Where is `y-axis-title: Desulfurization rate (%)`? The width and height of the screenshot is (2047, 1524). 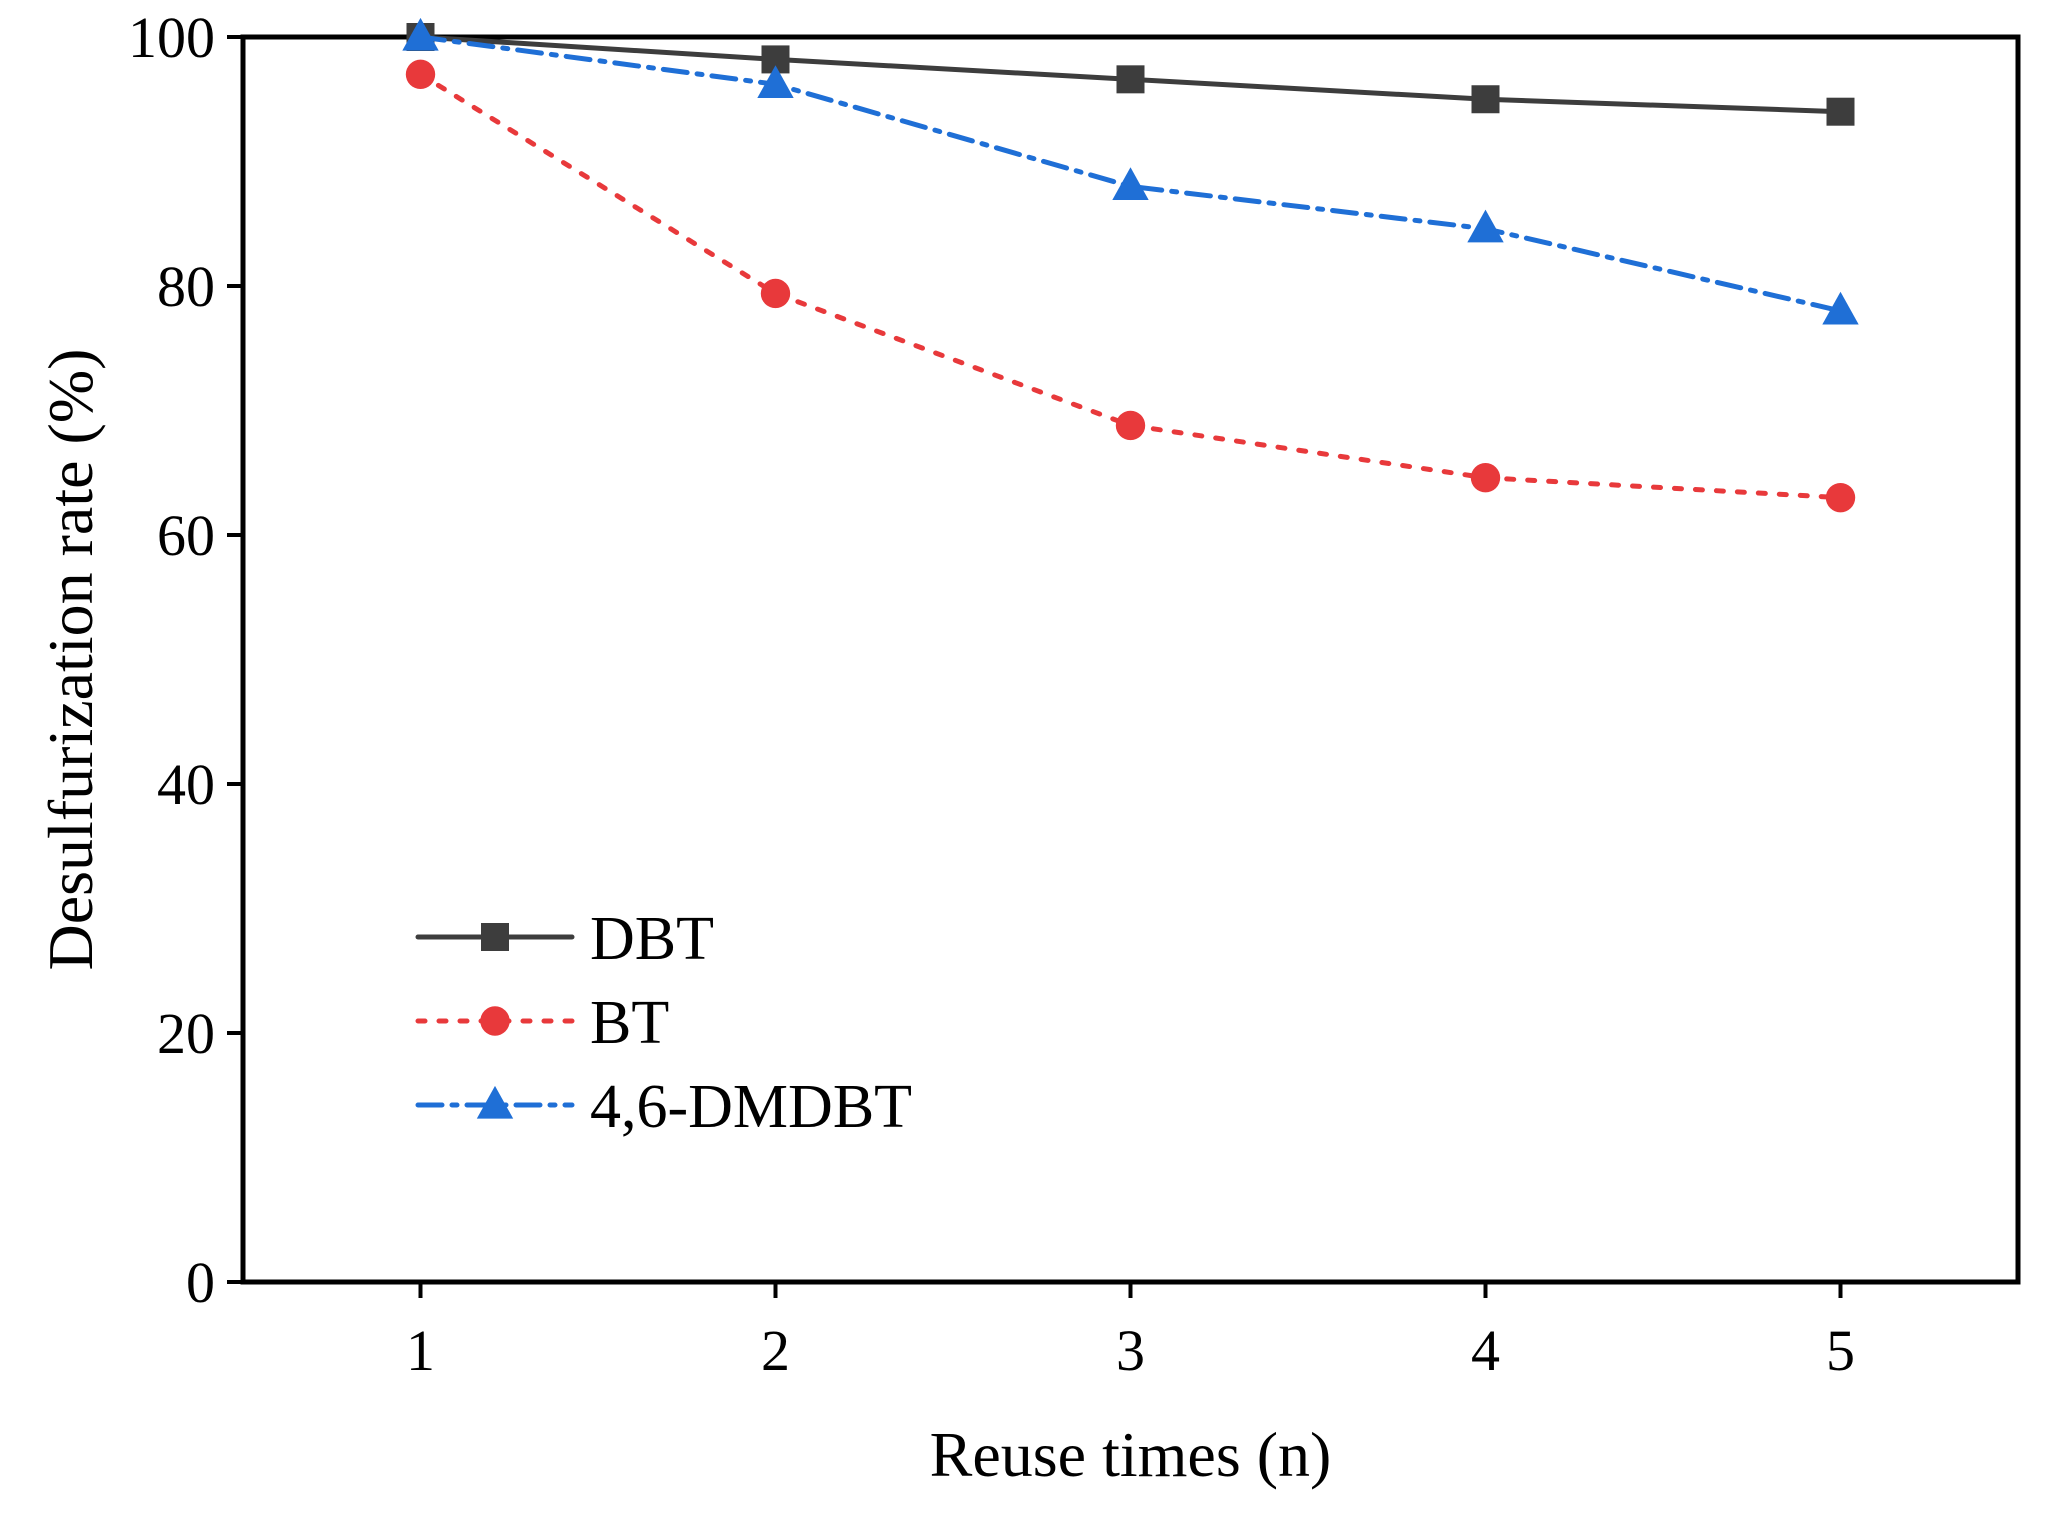
y-axis-title: Desulfurization rate (%) is located at coordinates (70, 660).